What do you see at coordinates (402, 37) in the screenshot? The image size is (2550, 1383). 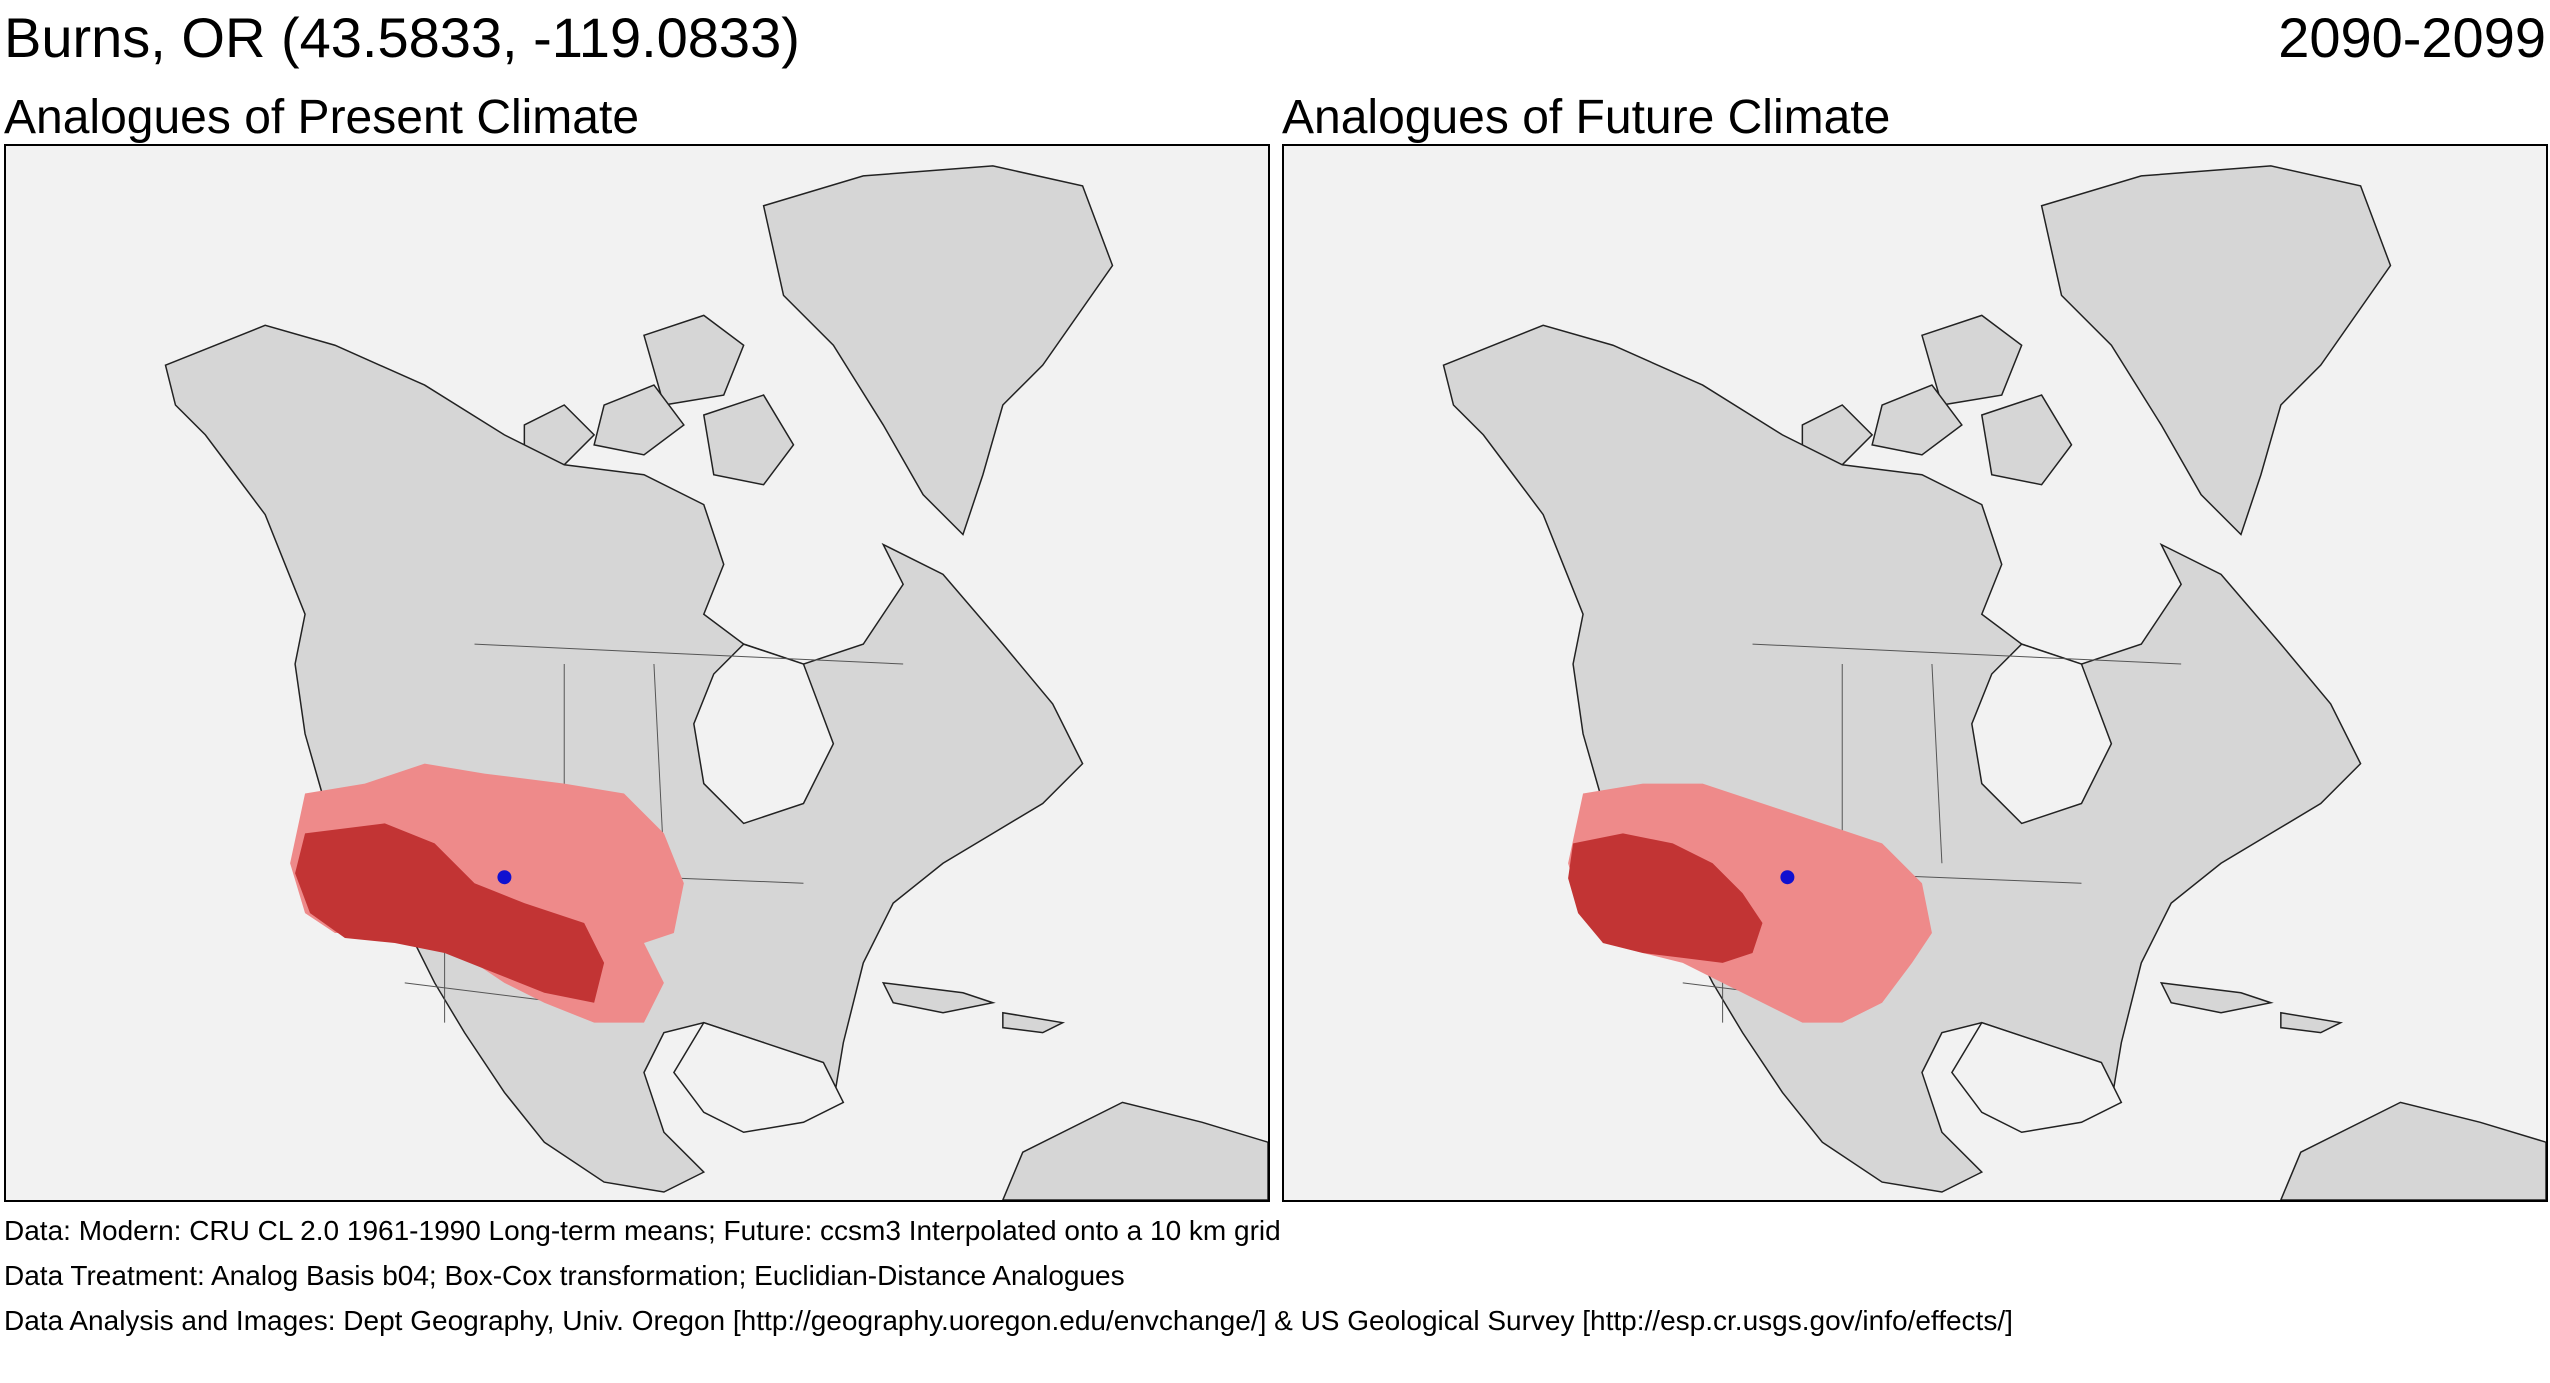 I see `location-title: Burns, OR (43.5833, -119.0833)` at bounding box center [402, 37].